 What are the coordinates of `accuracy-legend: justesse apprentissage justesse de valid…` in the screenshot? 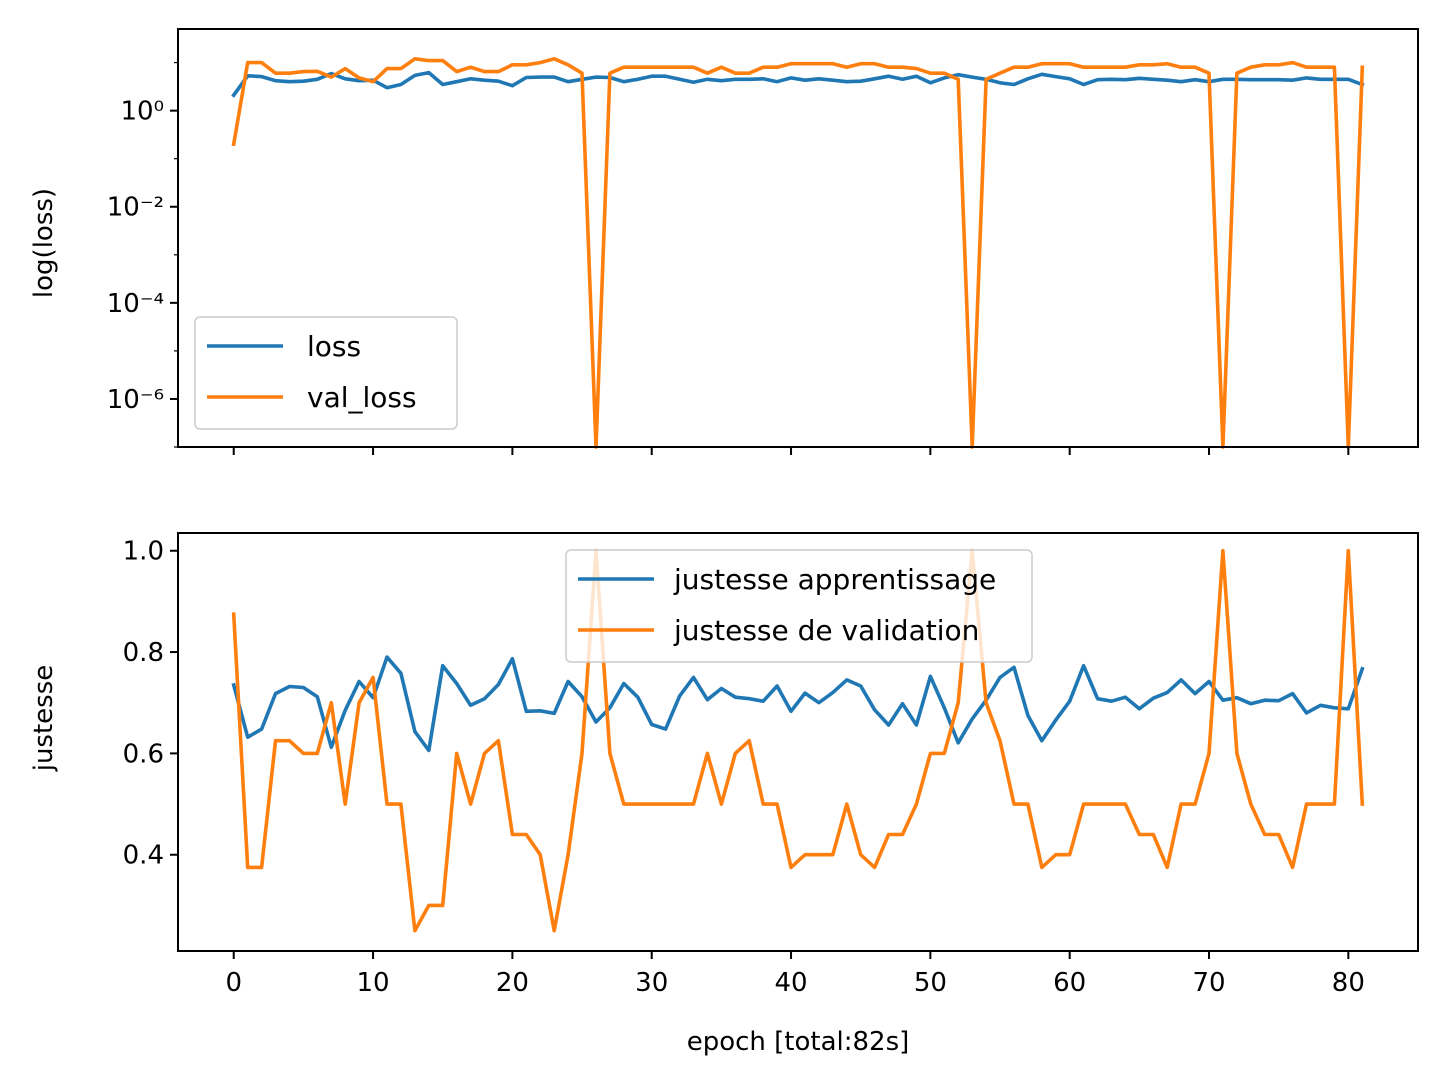 It's located at (799, 606).